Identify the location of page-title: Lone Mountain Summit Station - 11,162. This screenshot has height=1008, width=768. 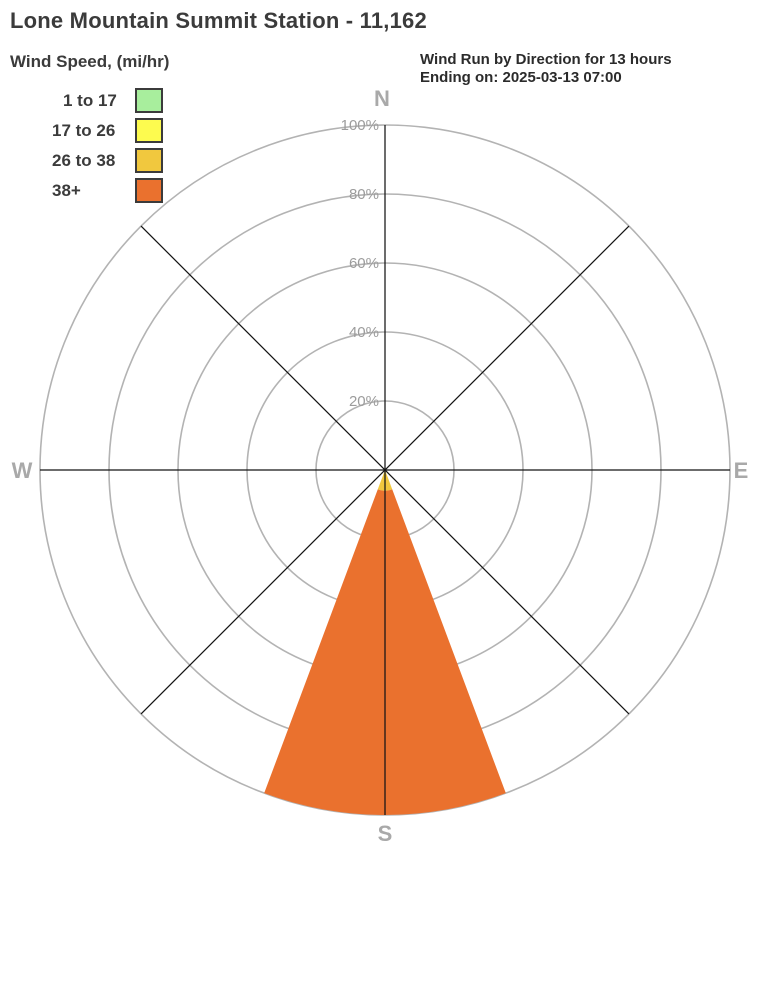
(218, 20).